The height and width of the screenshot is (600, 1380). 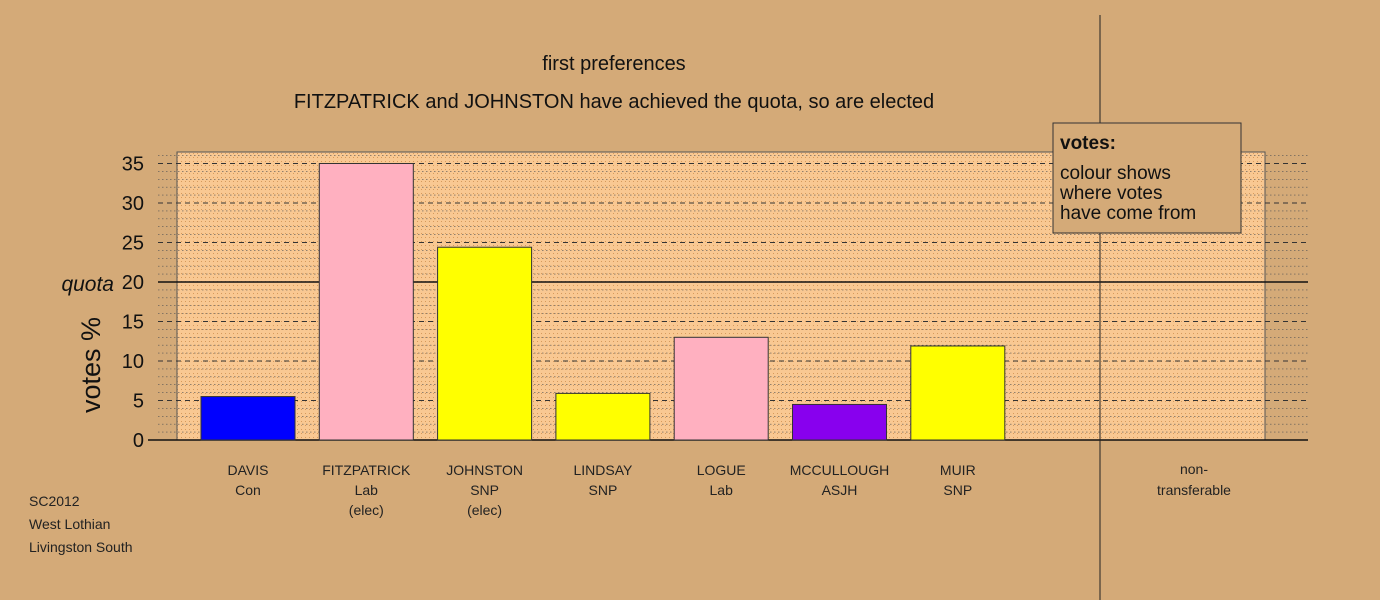 I want to click on x-label-lindsay: SNP, so click(x=603, y=490).